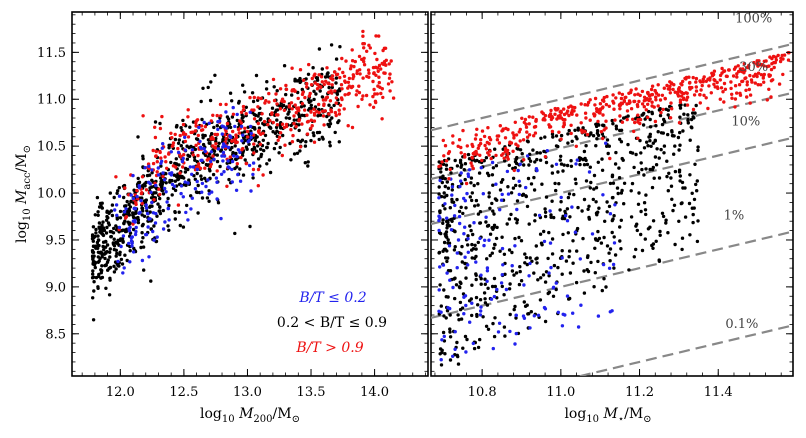  I want to click on legend-entry-intermediate: 0.2 < B/T ≤ 0.9, so click(332, 323).